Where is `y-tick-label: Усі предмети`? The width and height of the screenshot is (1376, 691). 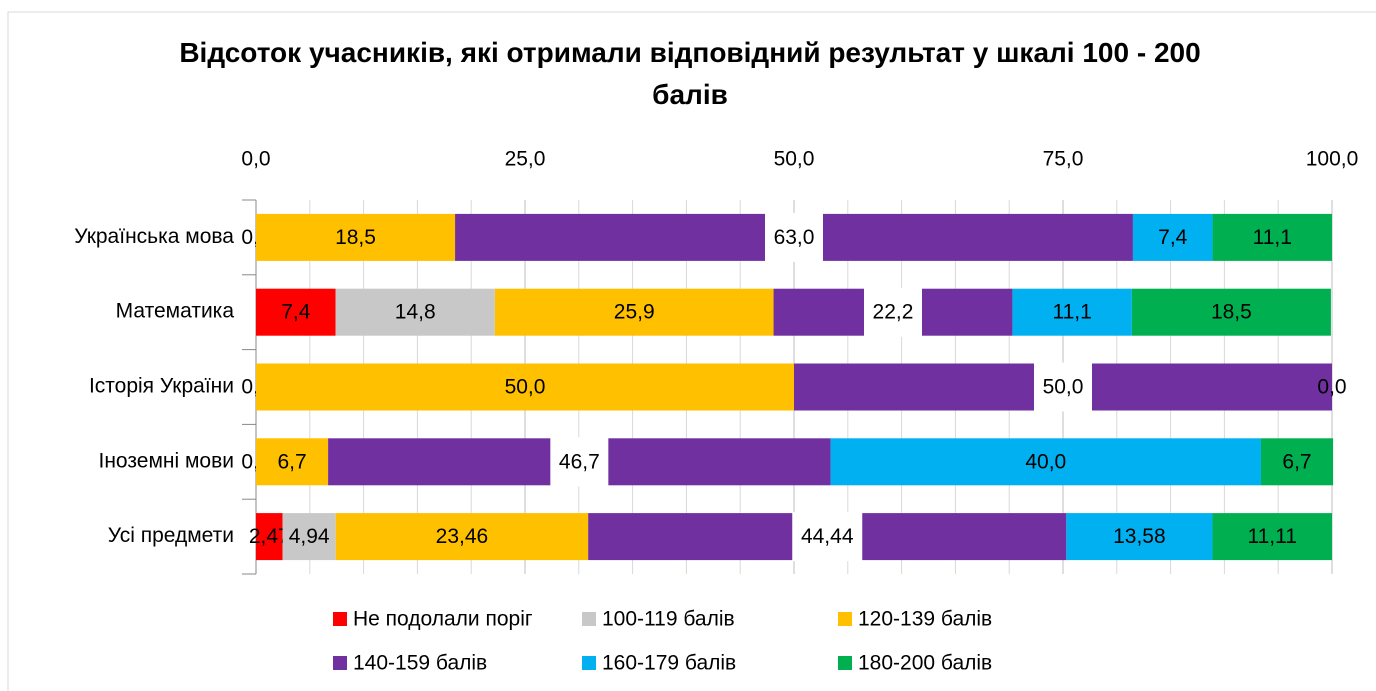 y-tick-label: Усі предмети is located at coordinates (171, 535).